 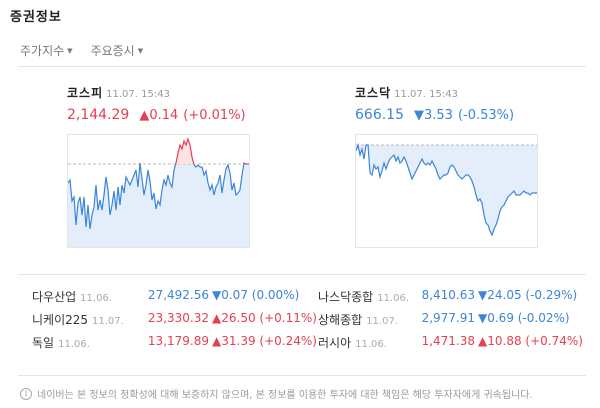 I want to click on info-icon: i, so click(x=26, y=393).